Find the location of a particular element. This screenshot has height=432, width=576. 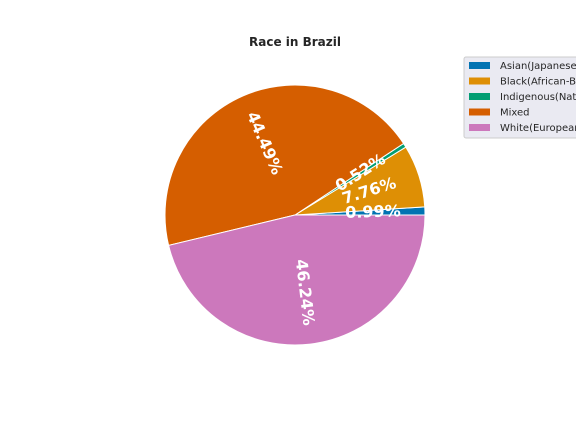

legend-label: White(European is located at coordinates (538, 128).